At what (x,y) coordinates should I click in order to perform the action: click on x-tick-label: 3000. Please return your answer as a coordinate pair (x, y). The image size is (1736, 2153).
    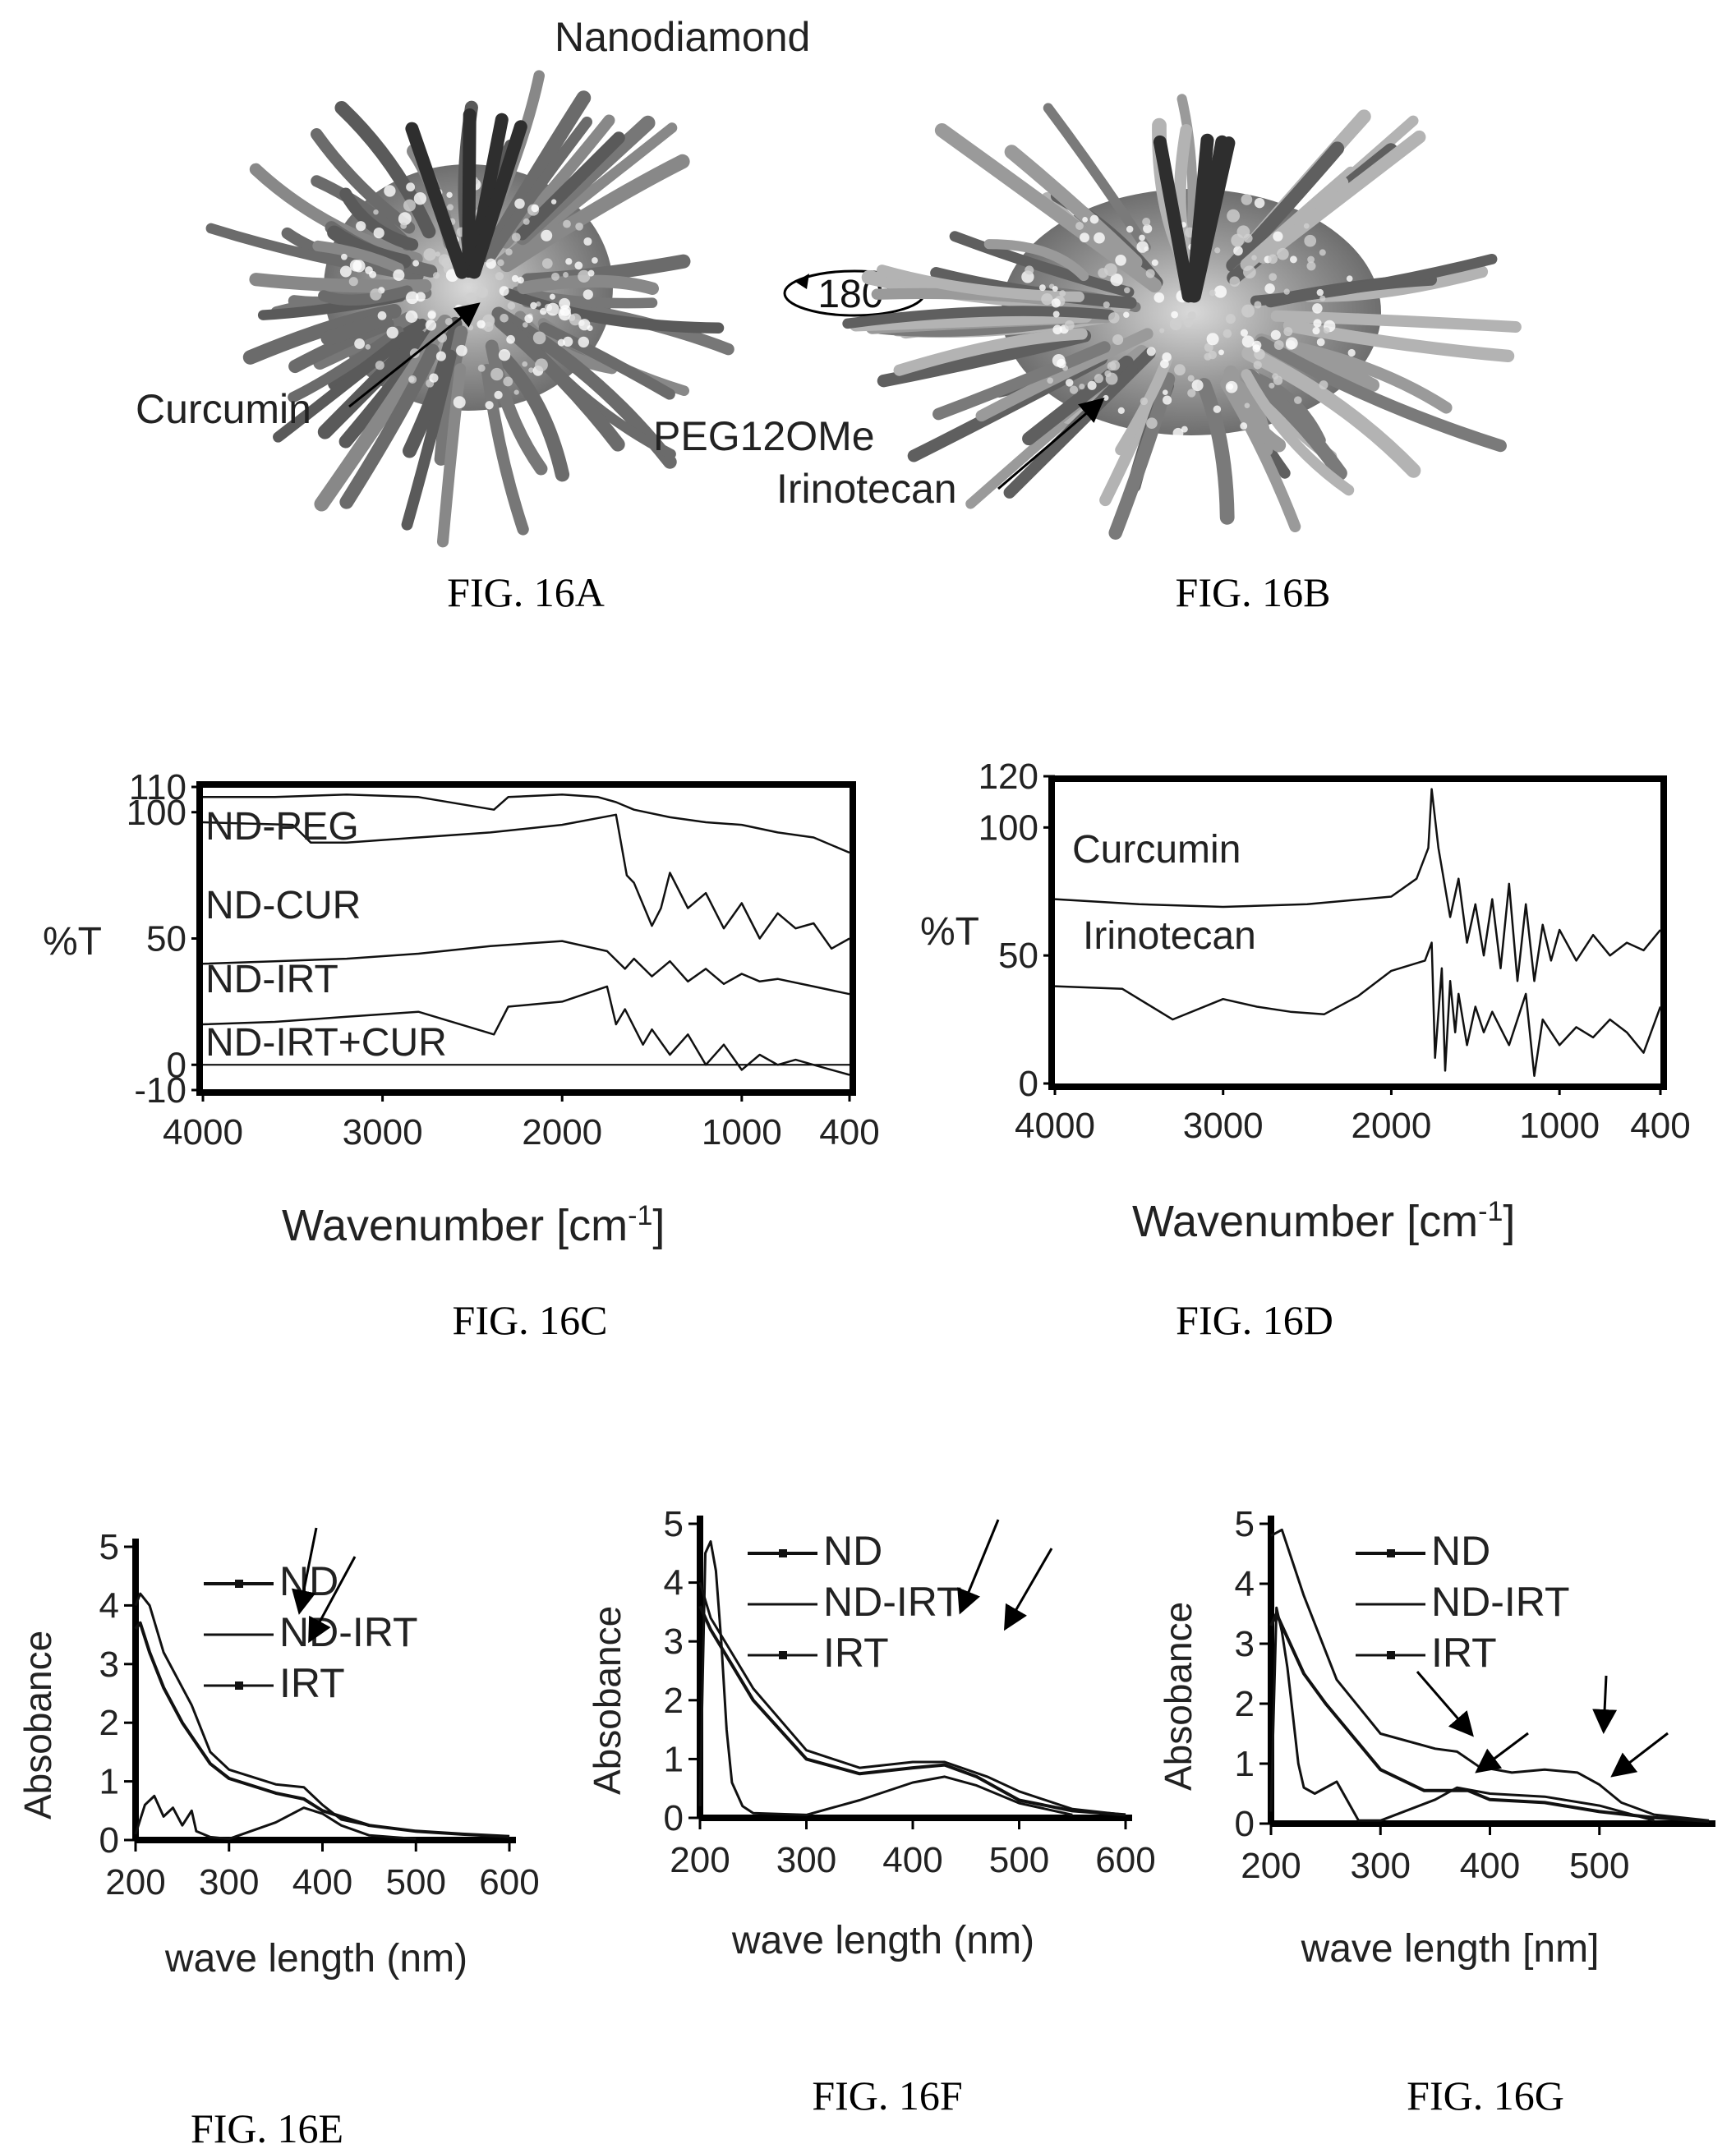
    Looking at the image, I should click on (383, 1132).